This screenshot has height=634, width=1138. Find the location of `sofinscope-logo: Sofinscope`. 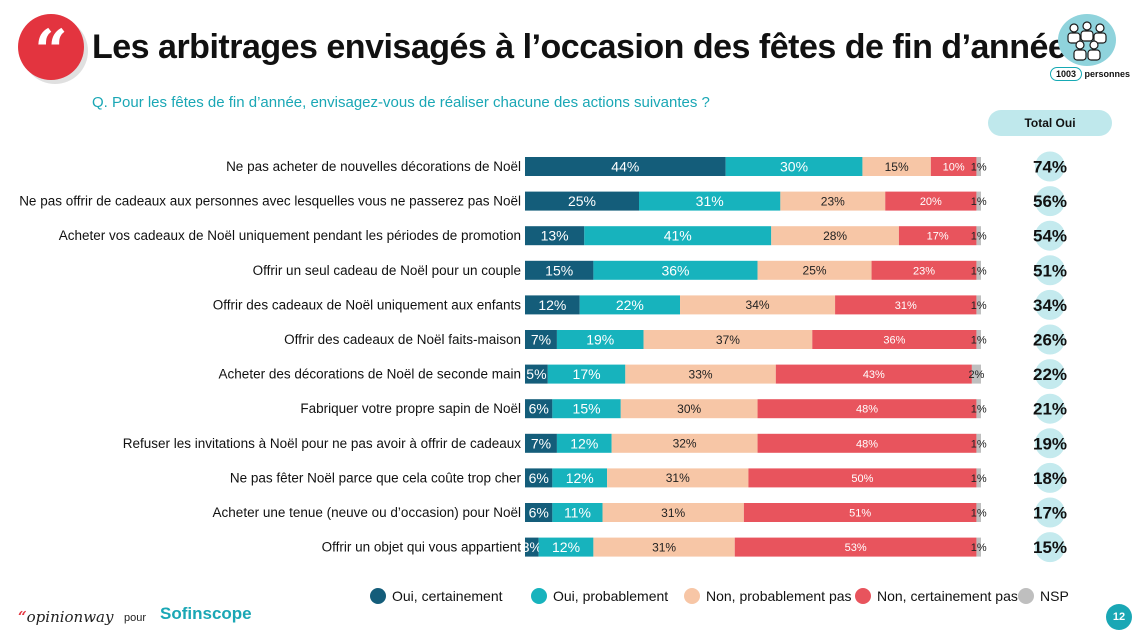

sofinscope-logo: Sofinscope is located at coordinates (206, 613).